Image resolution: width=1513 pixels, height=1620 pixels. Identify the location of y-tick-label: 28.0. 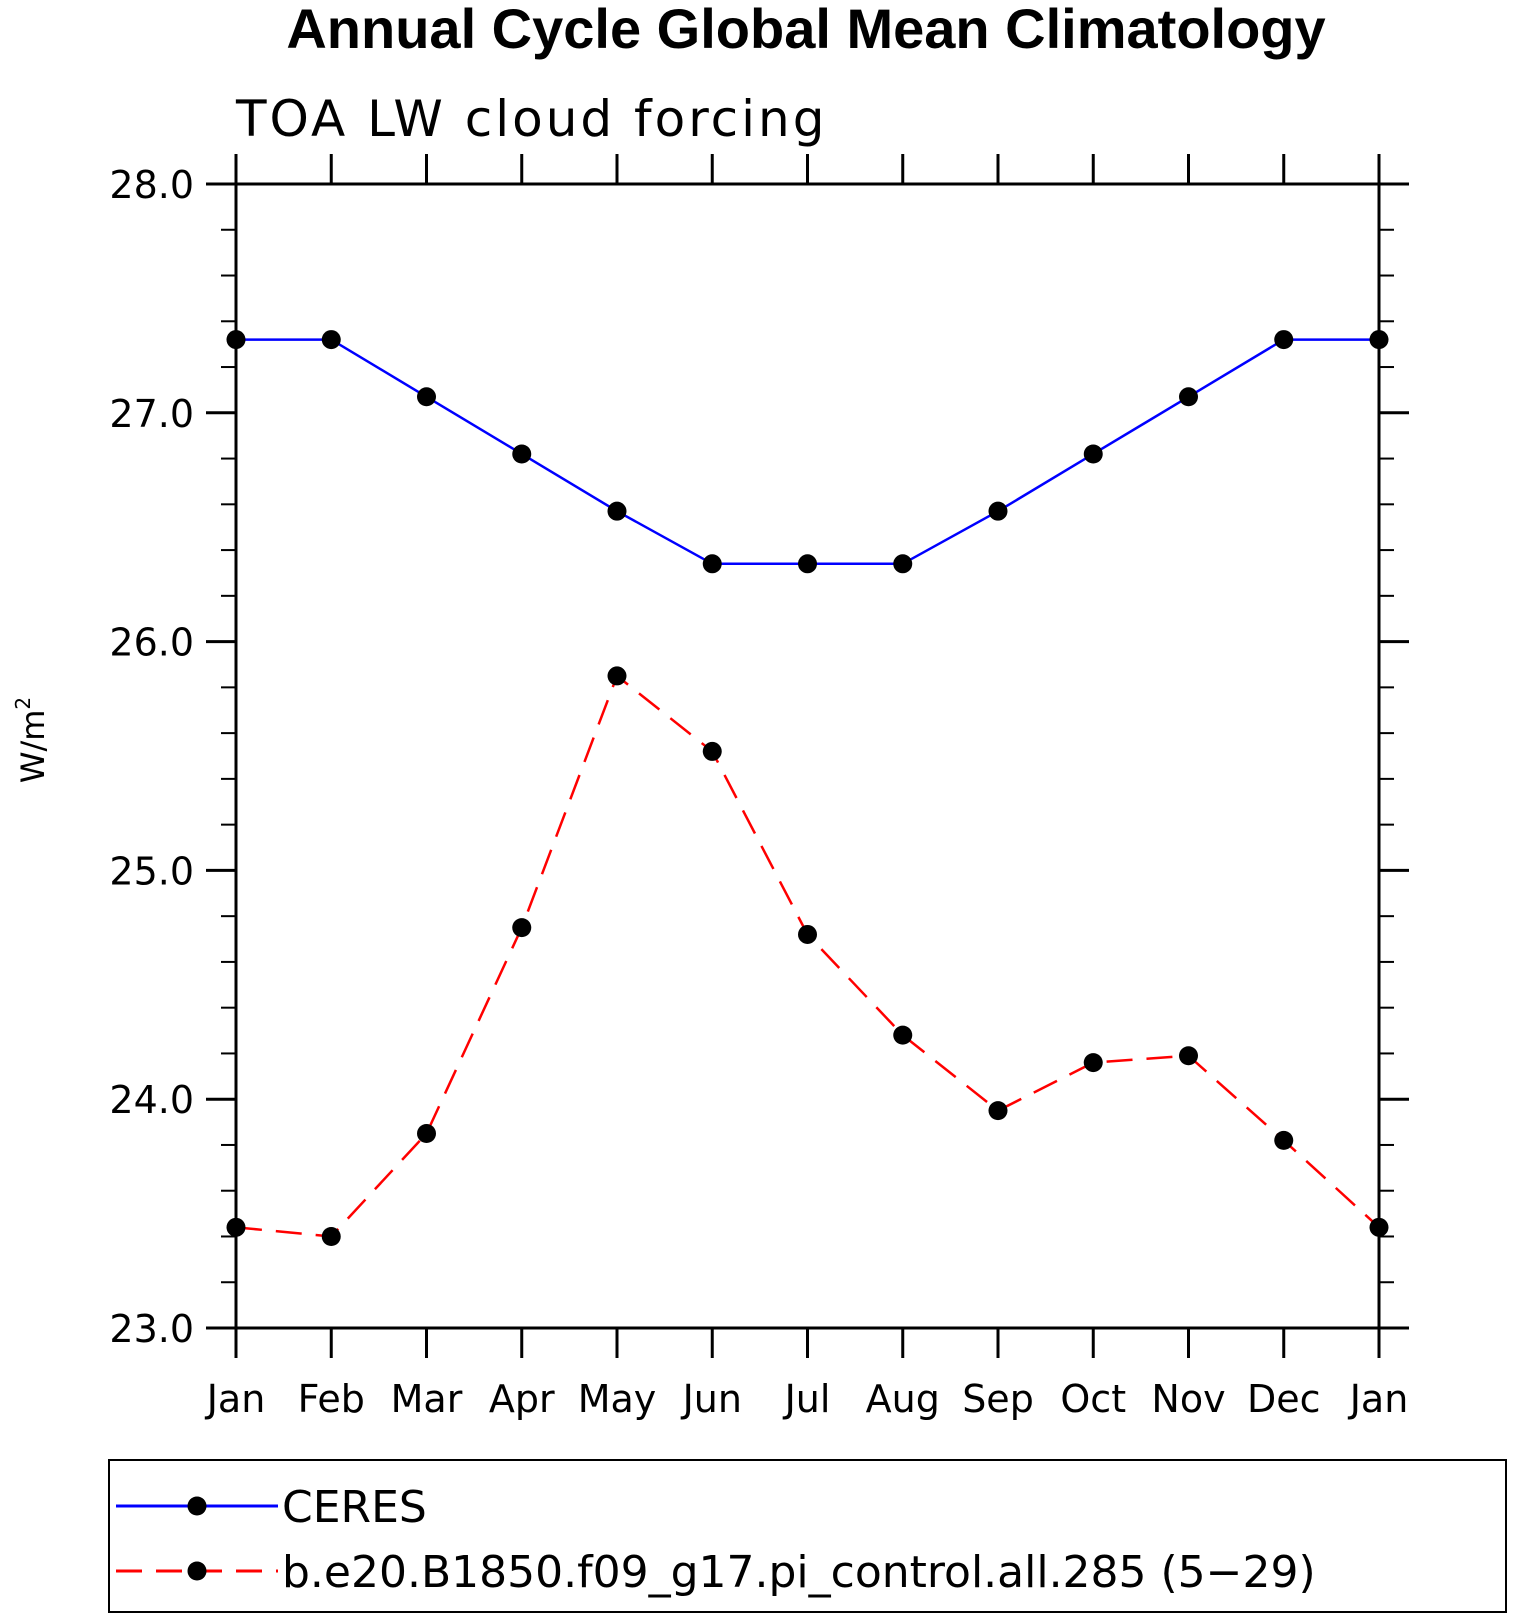
(151, 185).